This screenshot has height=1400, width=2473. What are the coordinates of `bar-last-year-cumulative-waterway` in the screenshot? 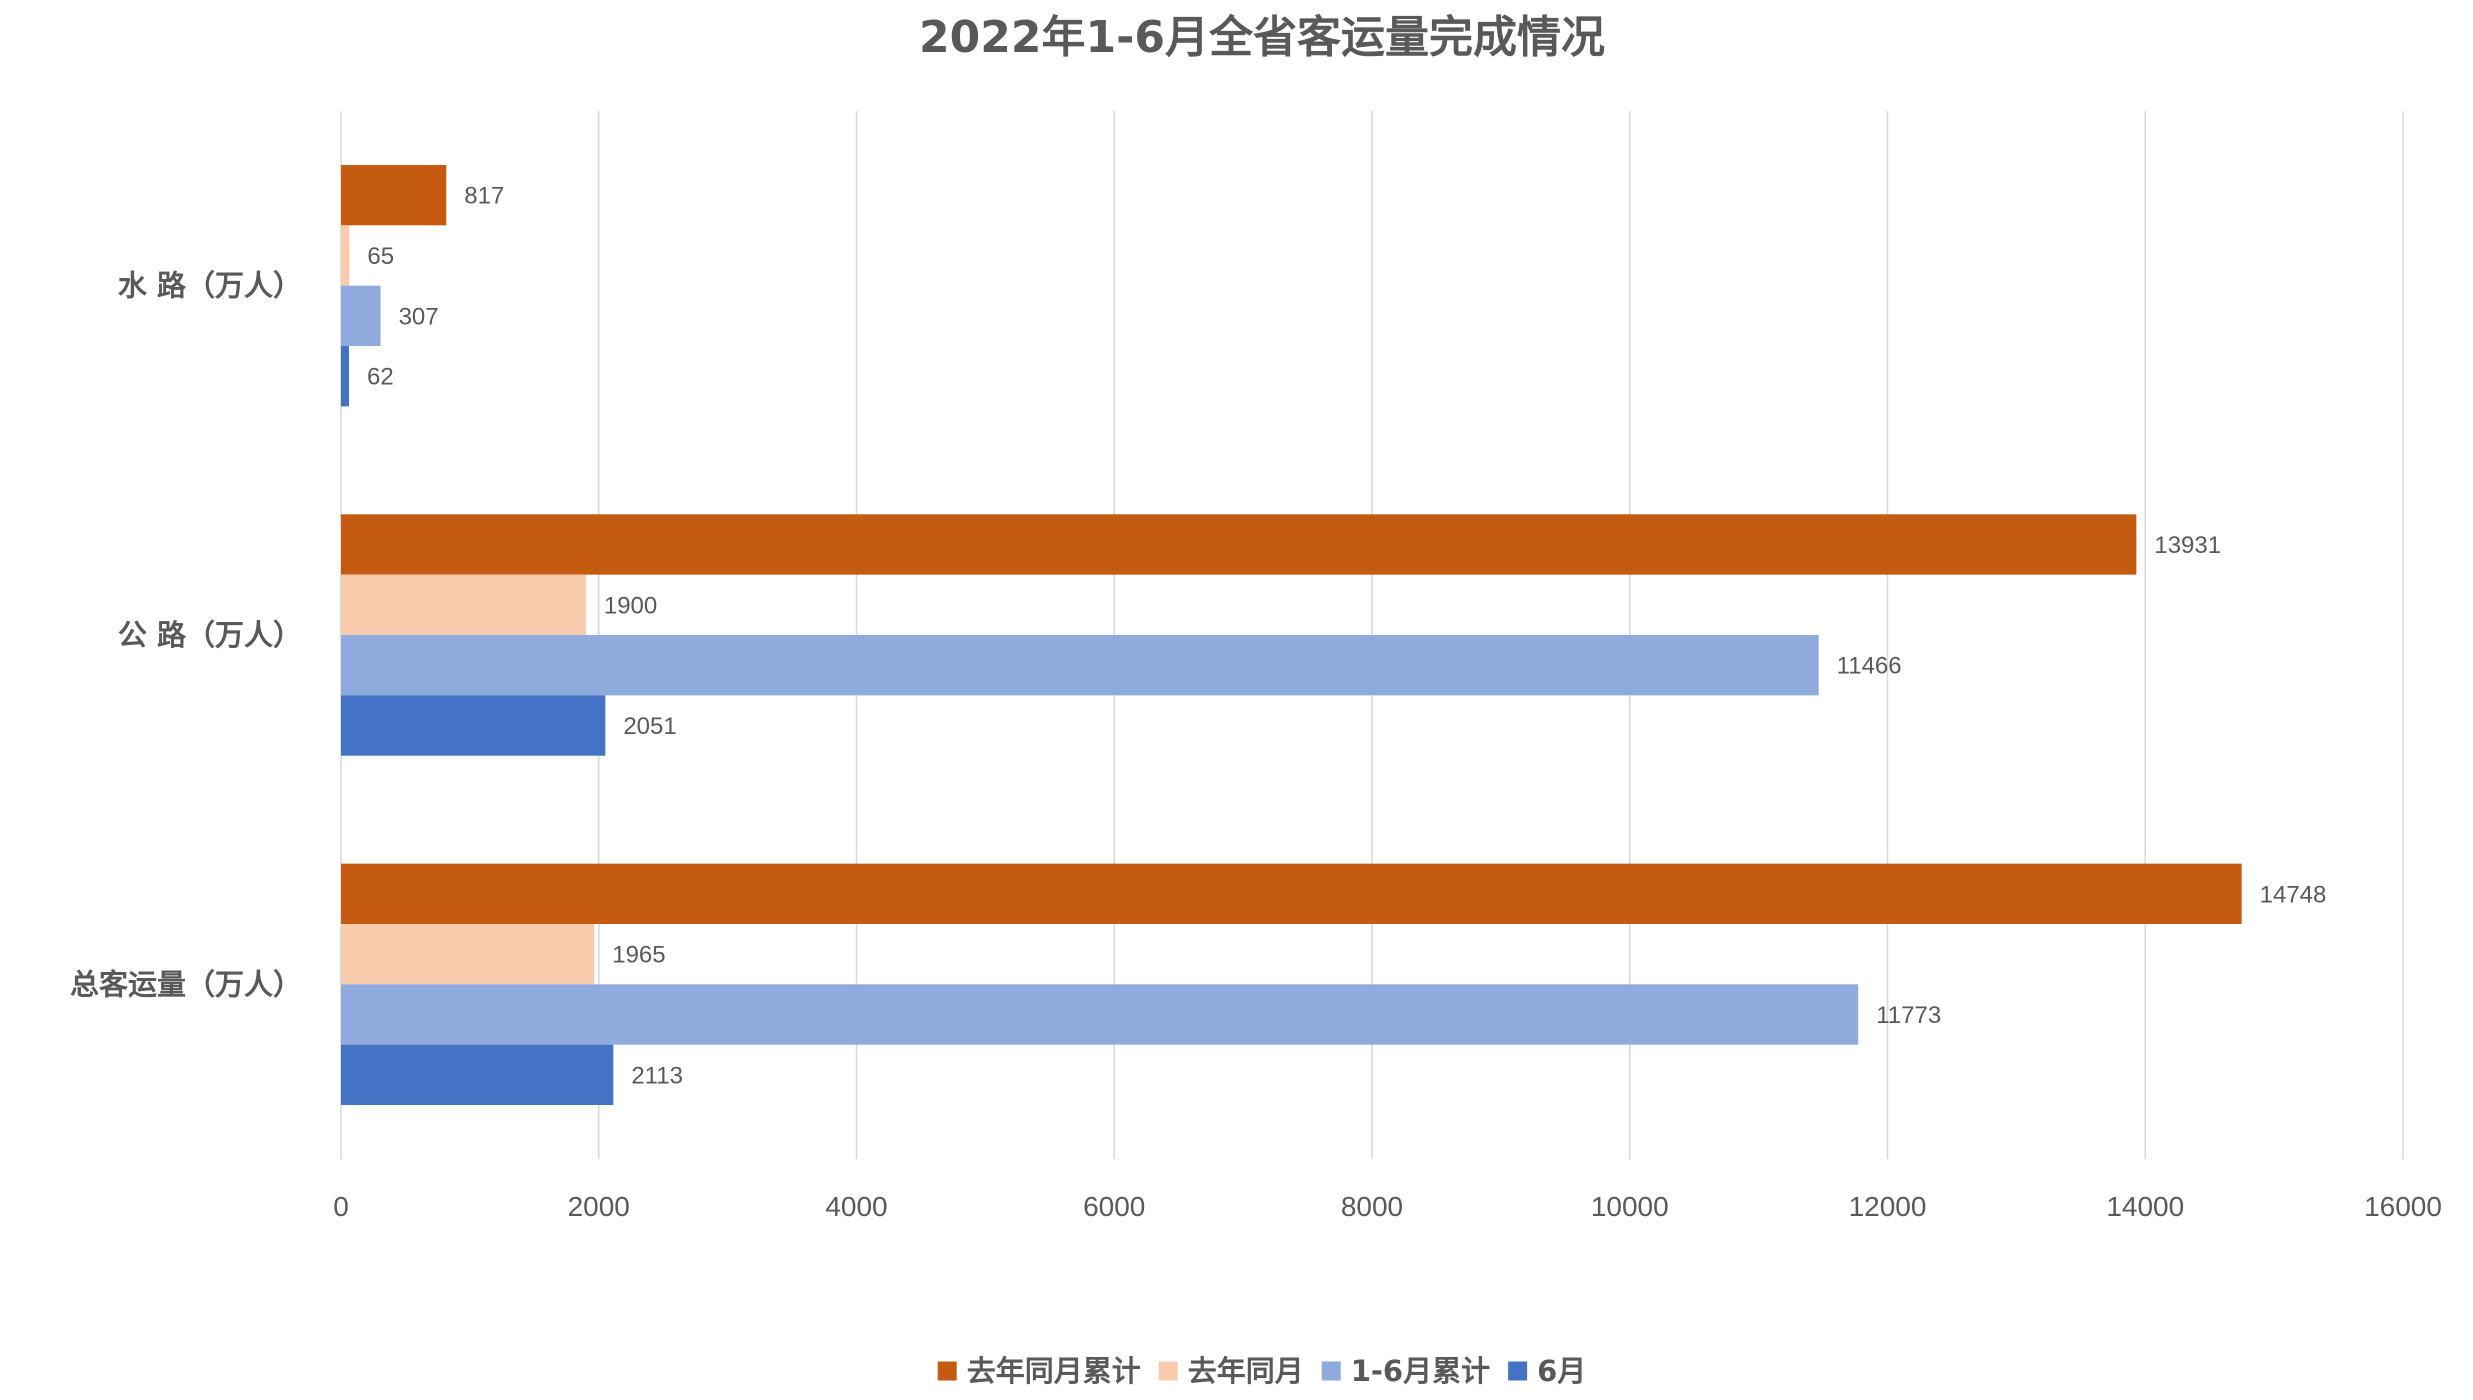 It's located at (394, 195).